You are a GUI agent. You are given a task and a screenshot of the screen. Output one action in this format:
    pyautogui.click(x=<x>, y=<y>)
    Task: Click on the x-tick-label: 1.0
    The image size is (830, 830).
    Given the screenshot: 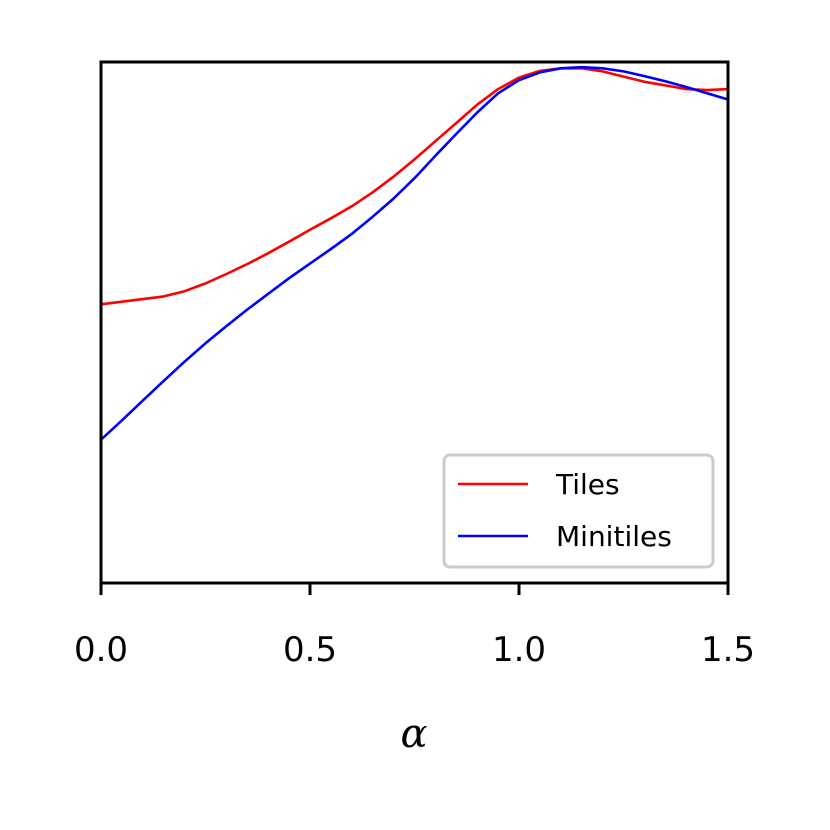 What is the action you would take?
    pyautogui.click(x=519, y=650)
    